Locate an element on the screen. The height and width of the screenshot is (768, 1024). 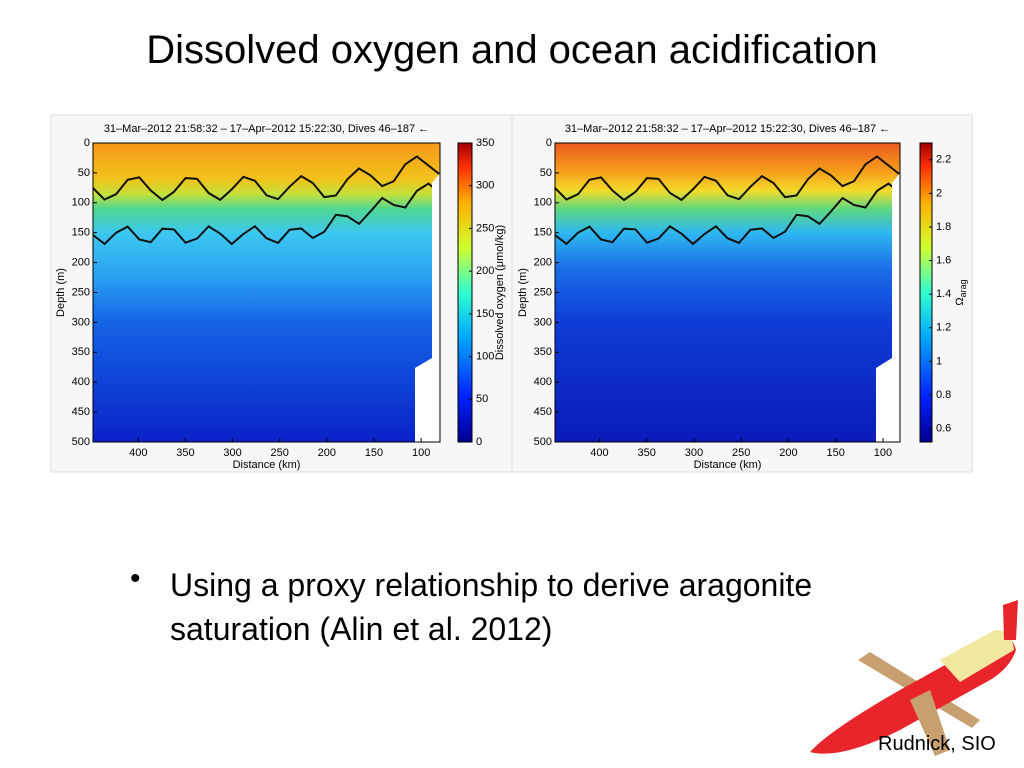
colorbar-label-main: Dissolved oxygen (μmol/kg) is located at coordinates (500, 292).